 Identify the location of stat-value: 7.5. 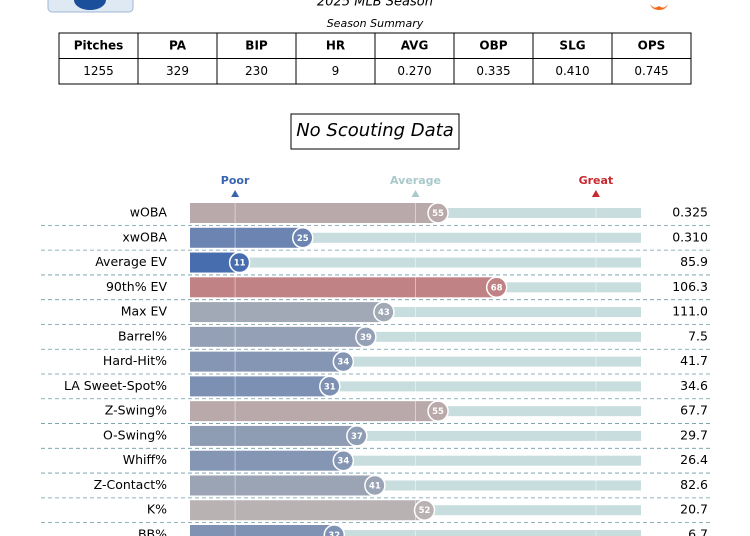
(698, 335).